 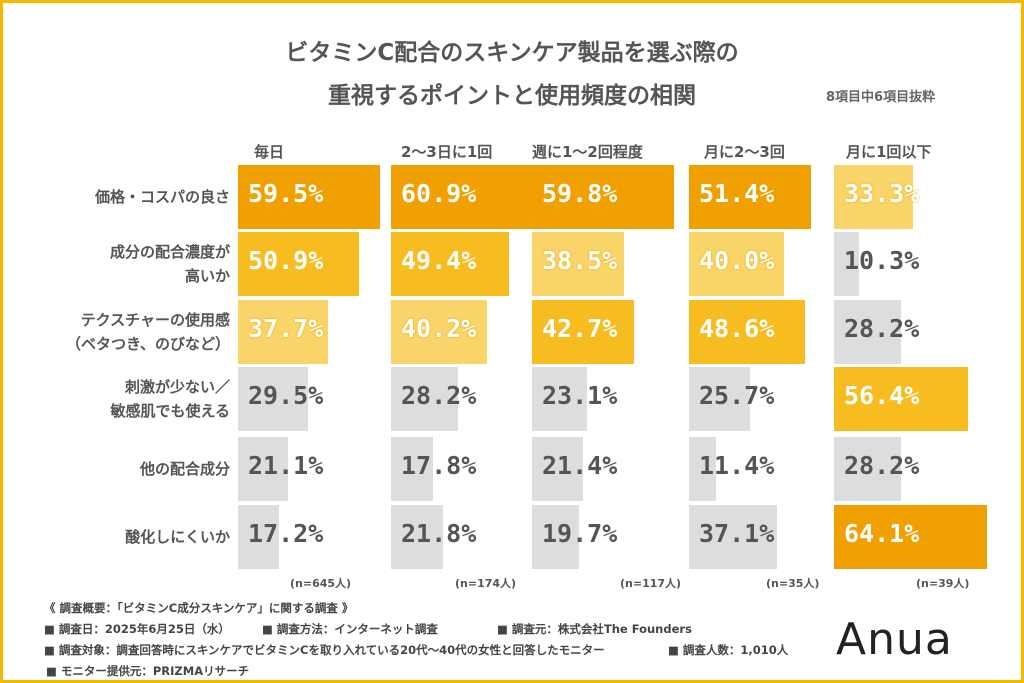 I want to click on data-label: 37.7%, so click(x=286, y=328).